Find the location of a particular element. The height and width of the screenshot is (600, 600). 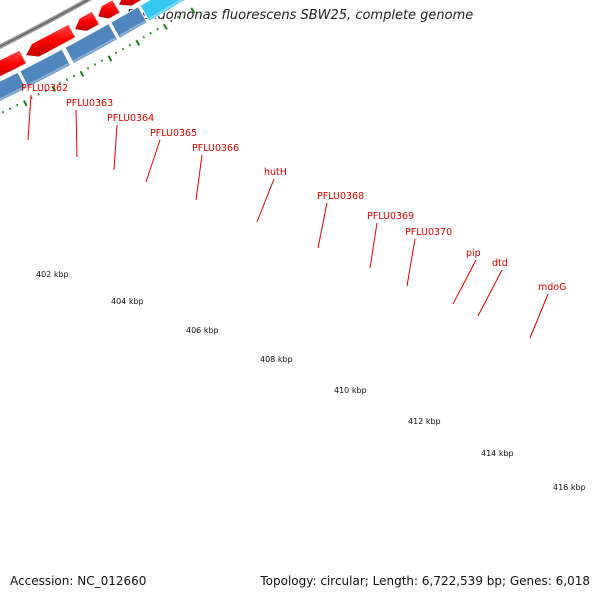

gene-block-pflu0363 is located at coordinates (91, 44).